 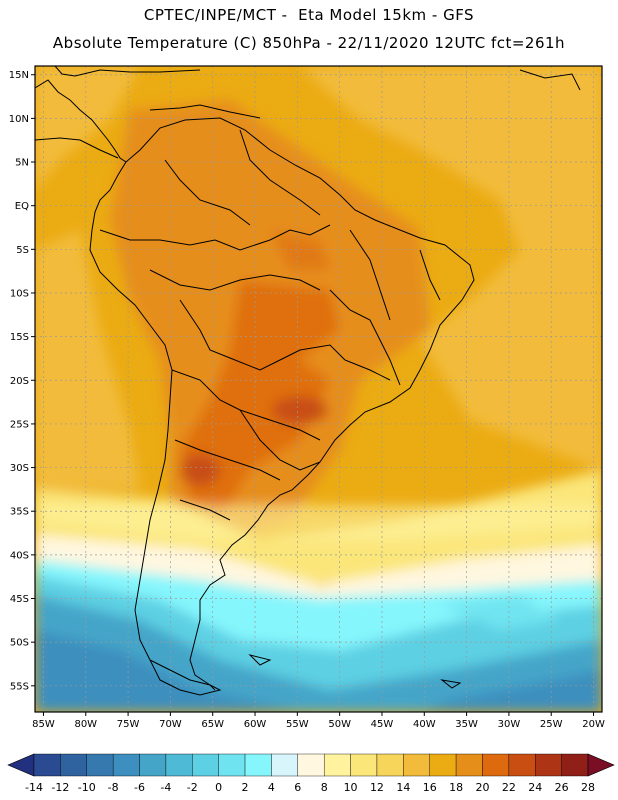 What do you see at coordinates (22, 250) in the screenshot?
I see `lat-tick-label: 5S` at bounding box center [22, 250].